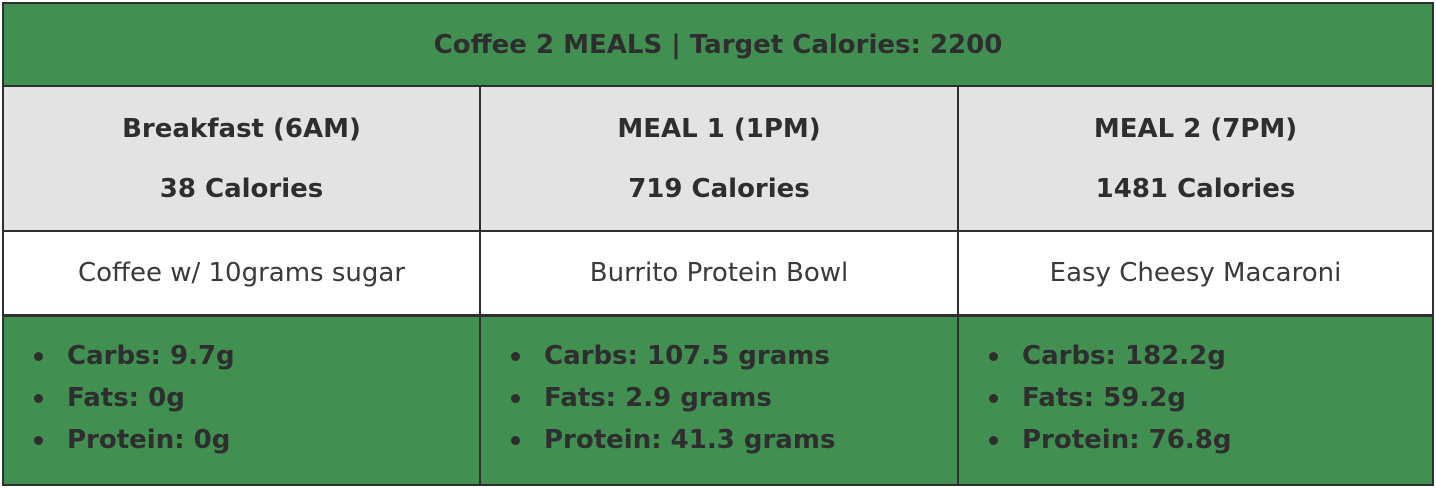 This screenshot has height=488, width=1436. Describe the element at coordinates (1195, 274) in the screenshot. I see `food-name-meal-2: Easy Cheesy Macaroni` at that location.